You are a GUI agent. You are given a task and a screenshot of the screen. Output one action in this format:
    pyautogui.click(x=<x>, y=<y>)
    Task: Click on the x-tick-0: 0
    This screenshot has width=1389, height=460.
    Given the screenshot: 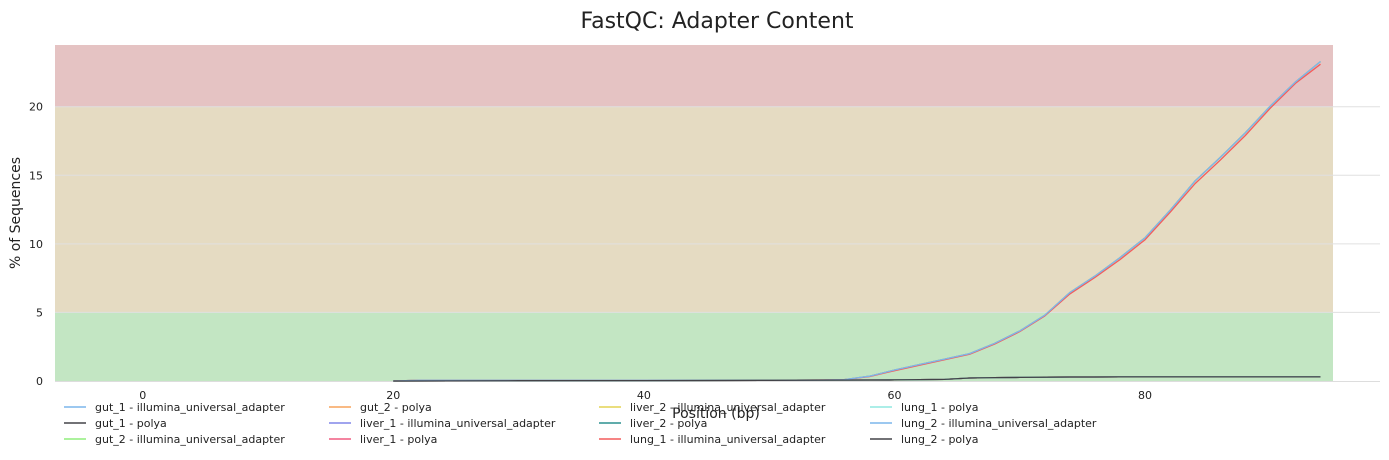 What is the action you would take?
    pyautogui.click(x=142, y=395)
    